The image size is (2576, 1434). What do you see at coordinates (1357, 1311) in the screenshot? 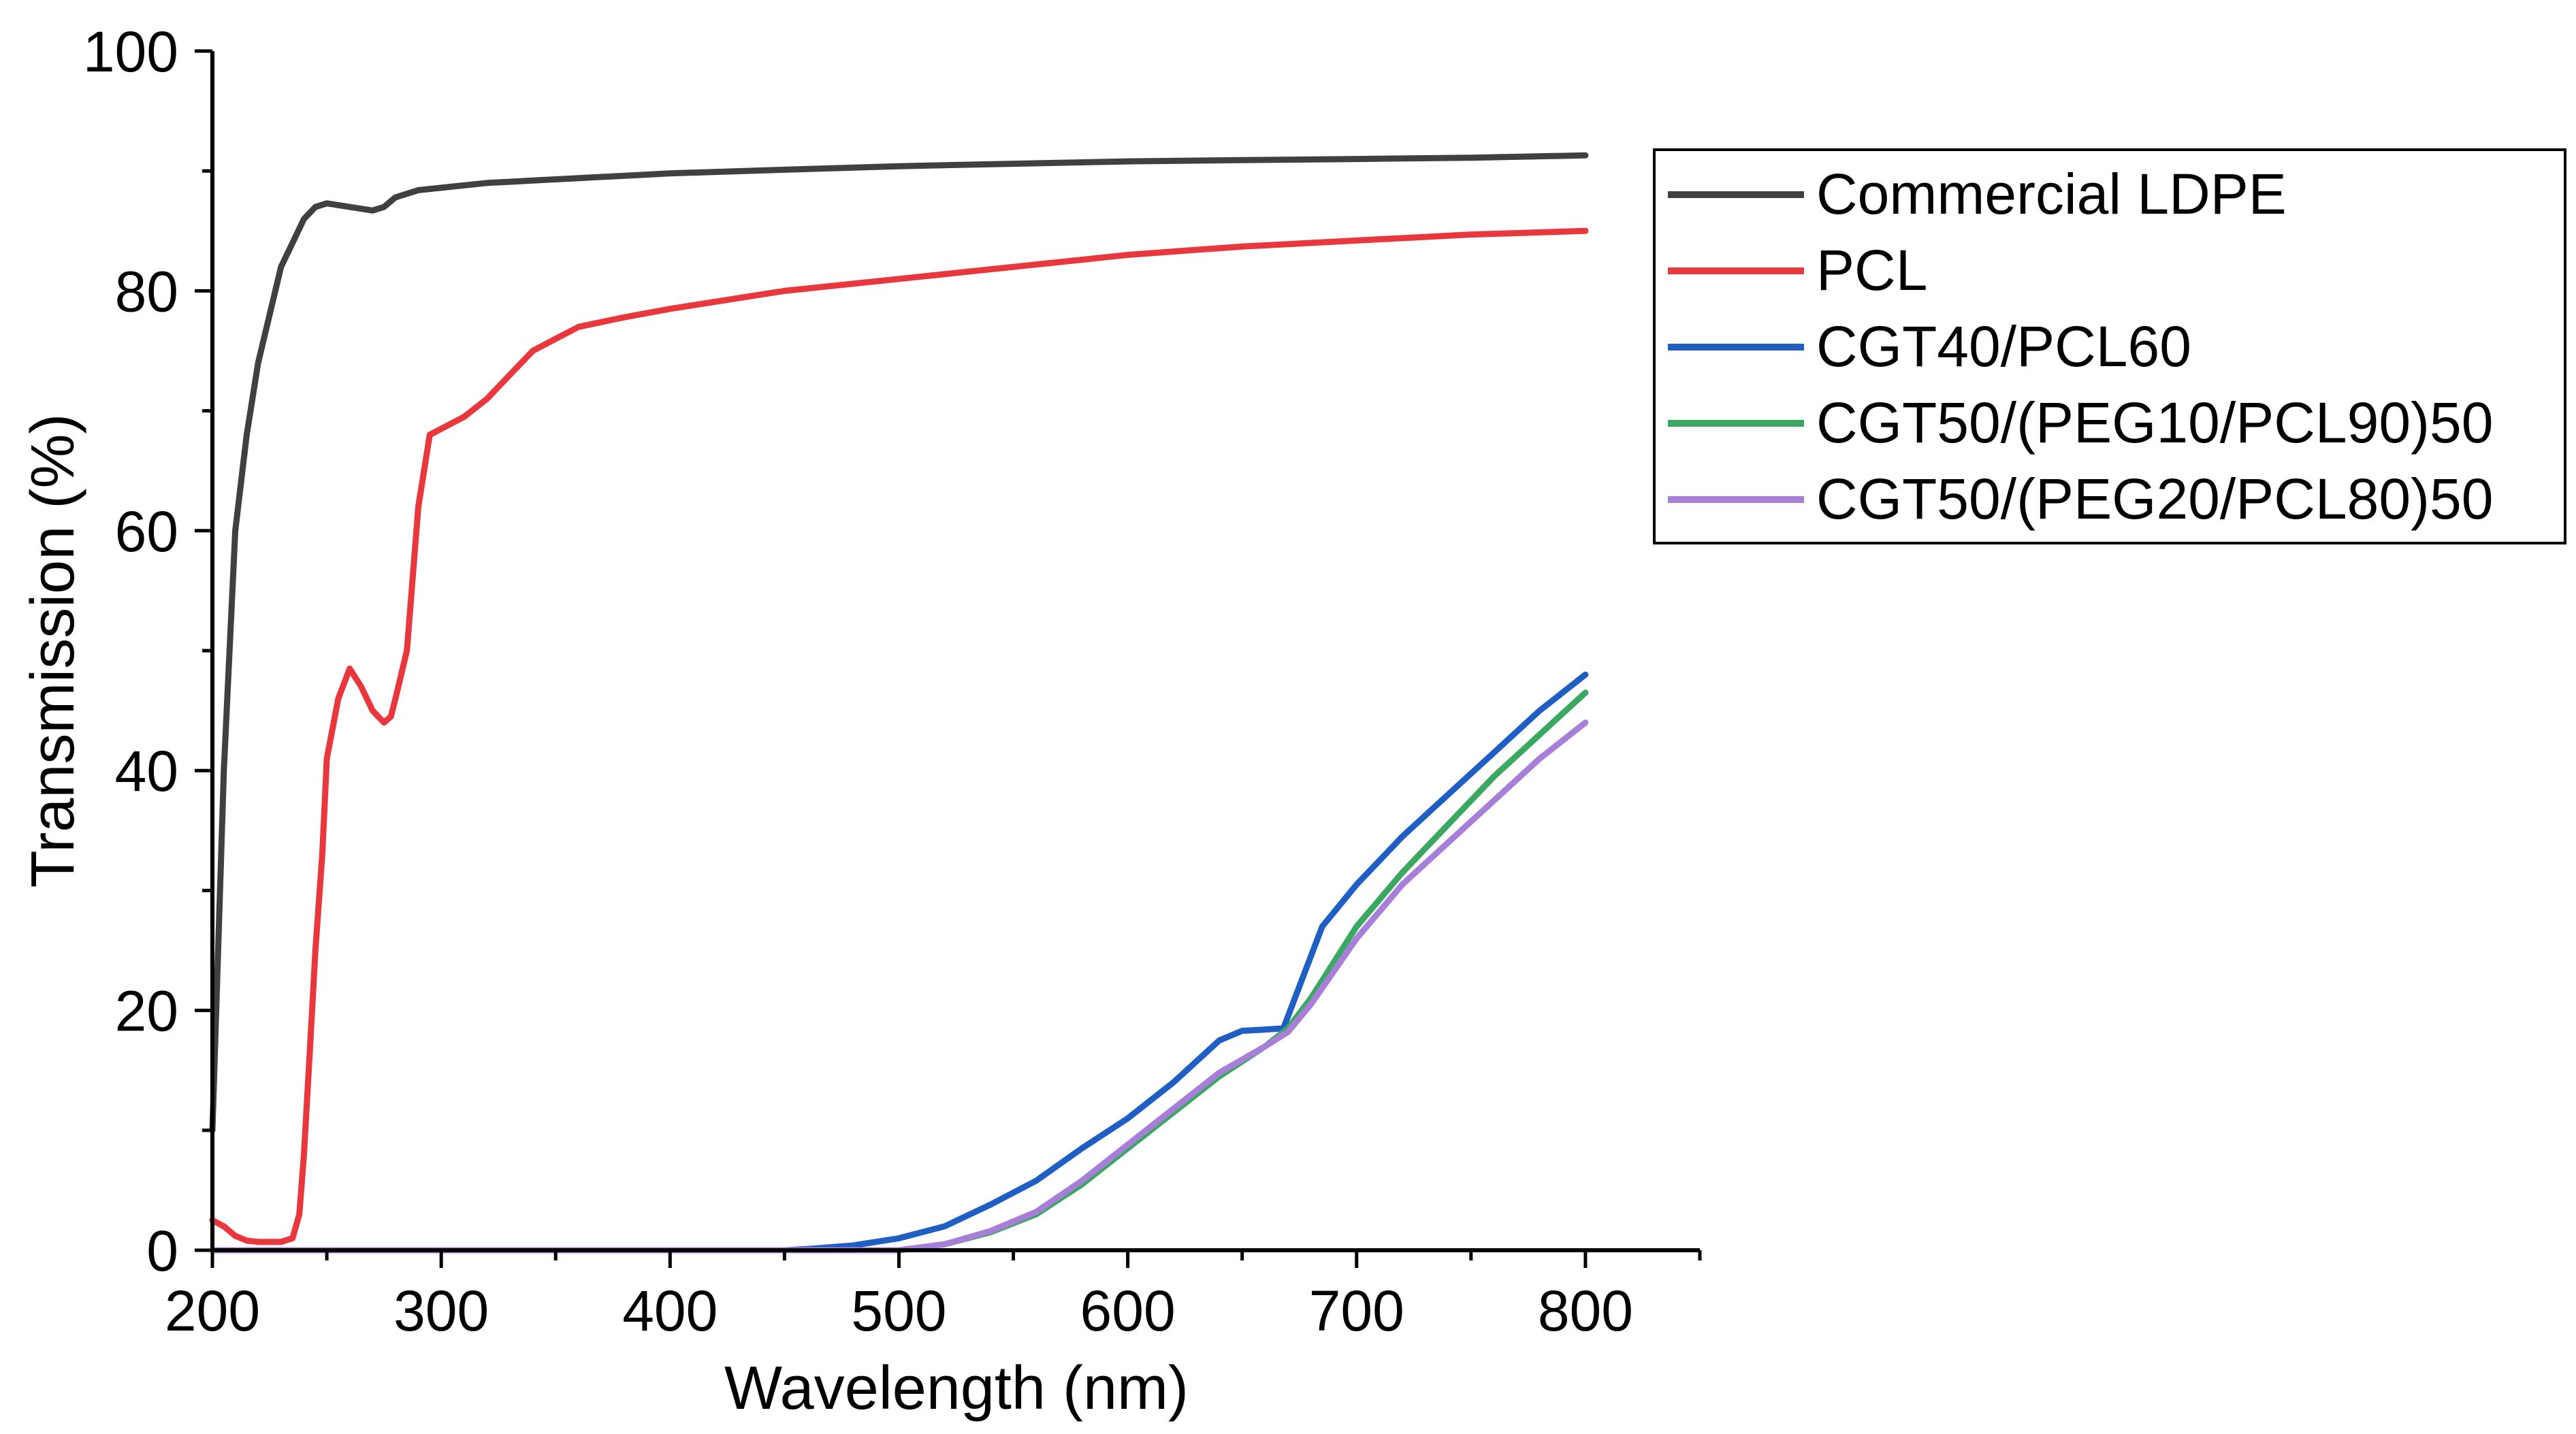
I see `x-tick-label: 700` at bounding box center [1357, 1311].